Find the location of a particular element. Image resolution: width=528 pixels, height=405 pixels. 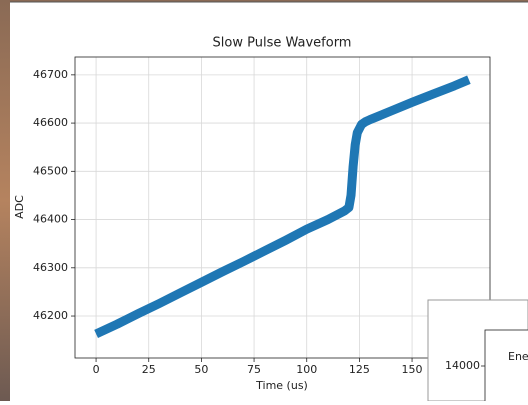

y-tick-label: 46600 is located at coordinates (50, 122).